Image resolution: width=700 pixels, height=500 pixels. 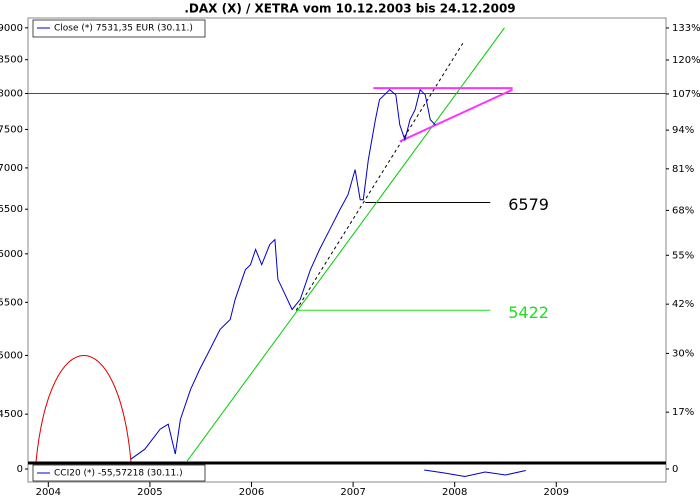 What do you see at coordinates (11, 28) in the screenshot?
I see `y-tick-label: 9000` at bounding box center [11, 28].